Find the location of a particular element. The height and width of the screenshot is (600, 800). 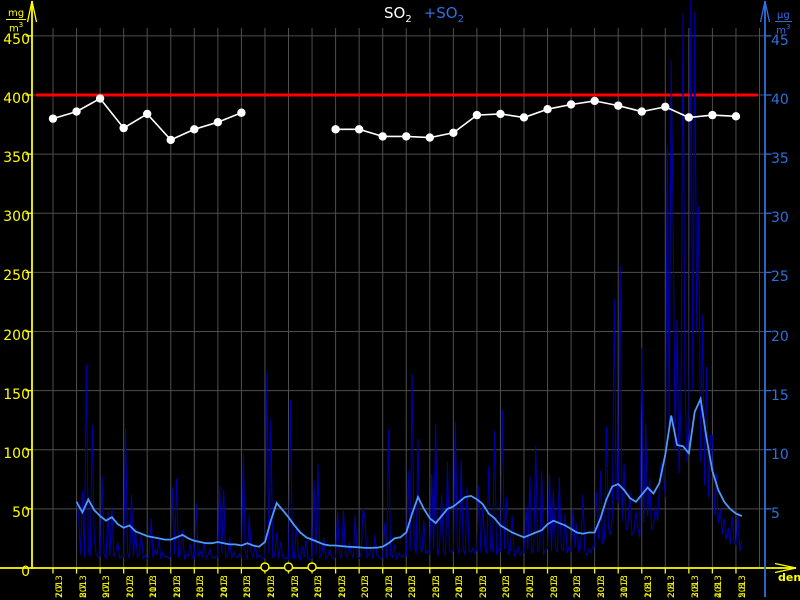

missing-data-markers is located at coordinates (288, 567).